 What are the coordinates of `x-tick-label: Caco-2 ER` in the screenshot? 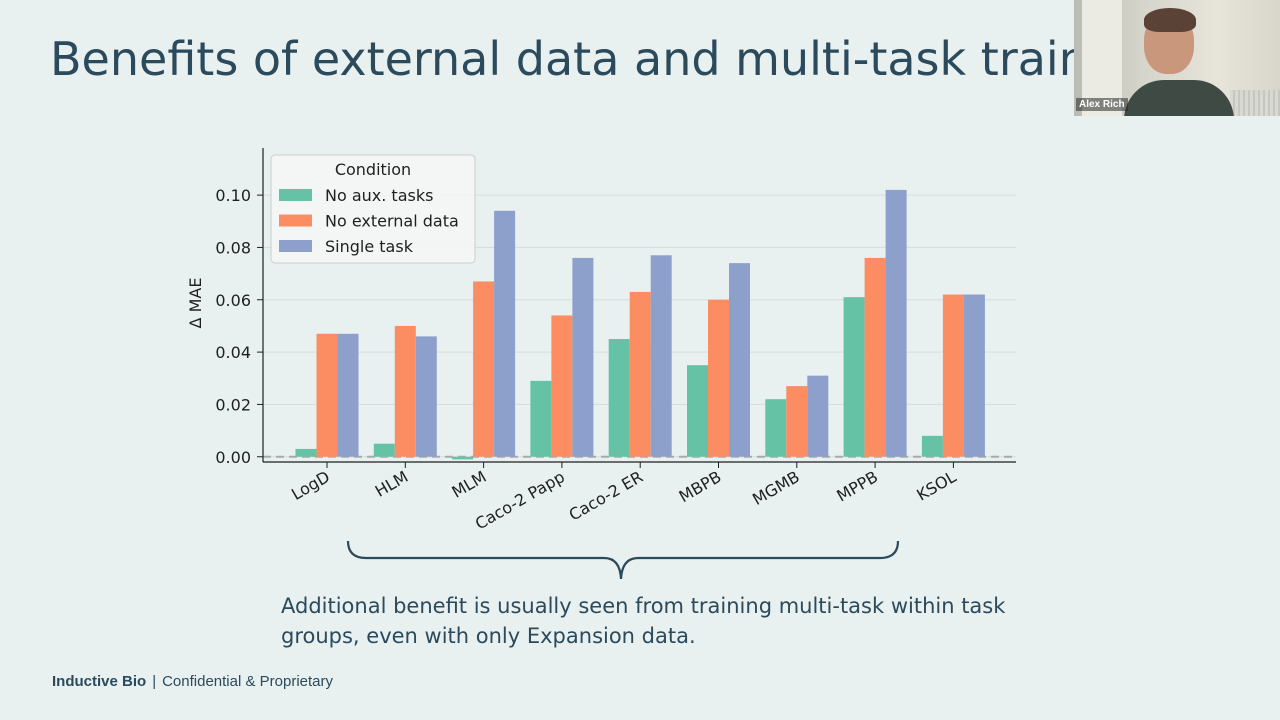 It's located at (606, 496).